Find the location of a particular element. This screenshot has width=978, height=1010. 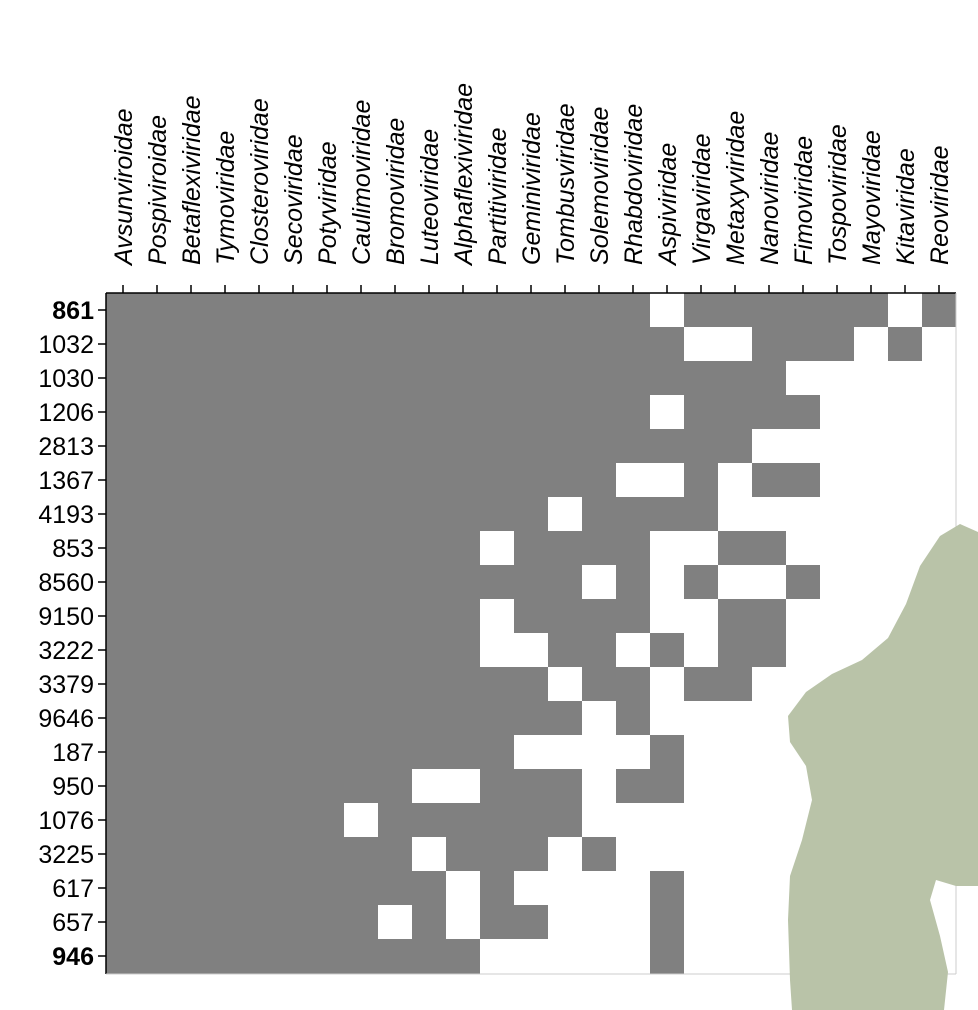

row-label: 950 is located at coordinates (73, 787).